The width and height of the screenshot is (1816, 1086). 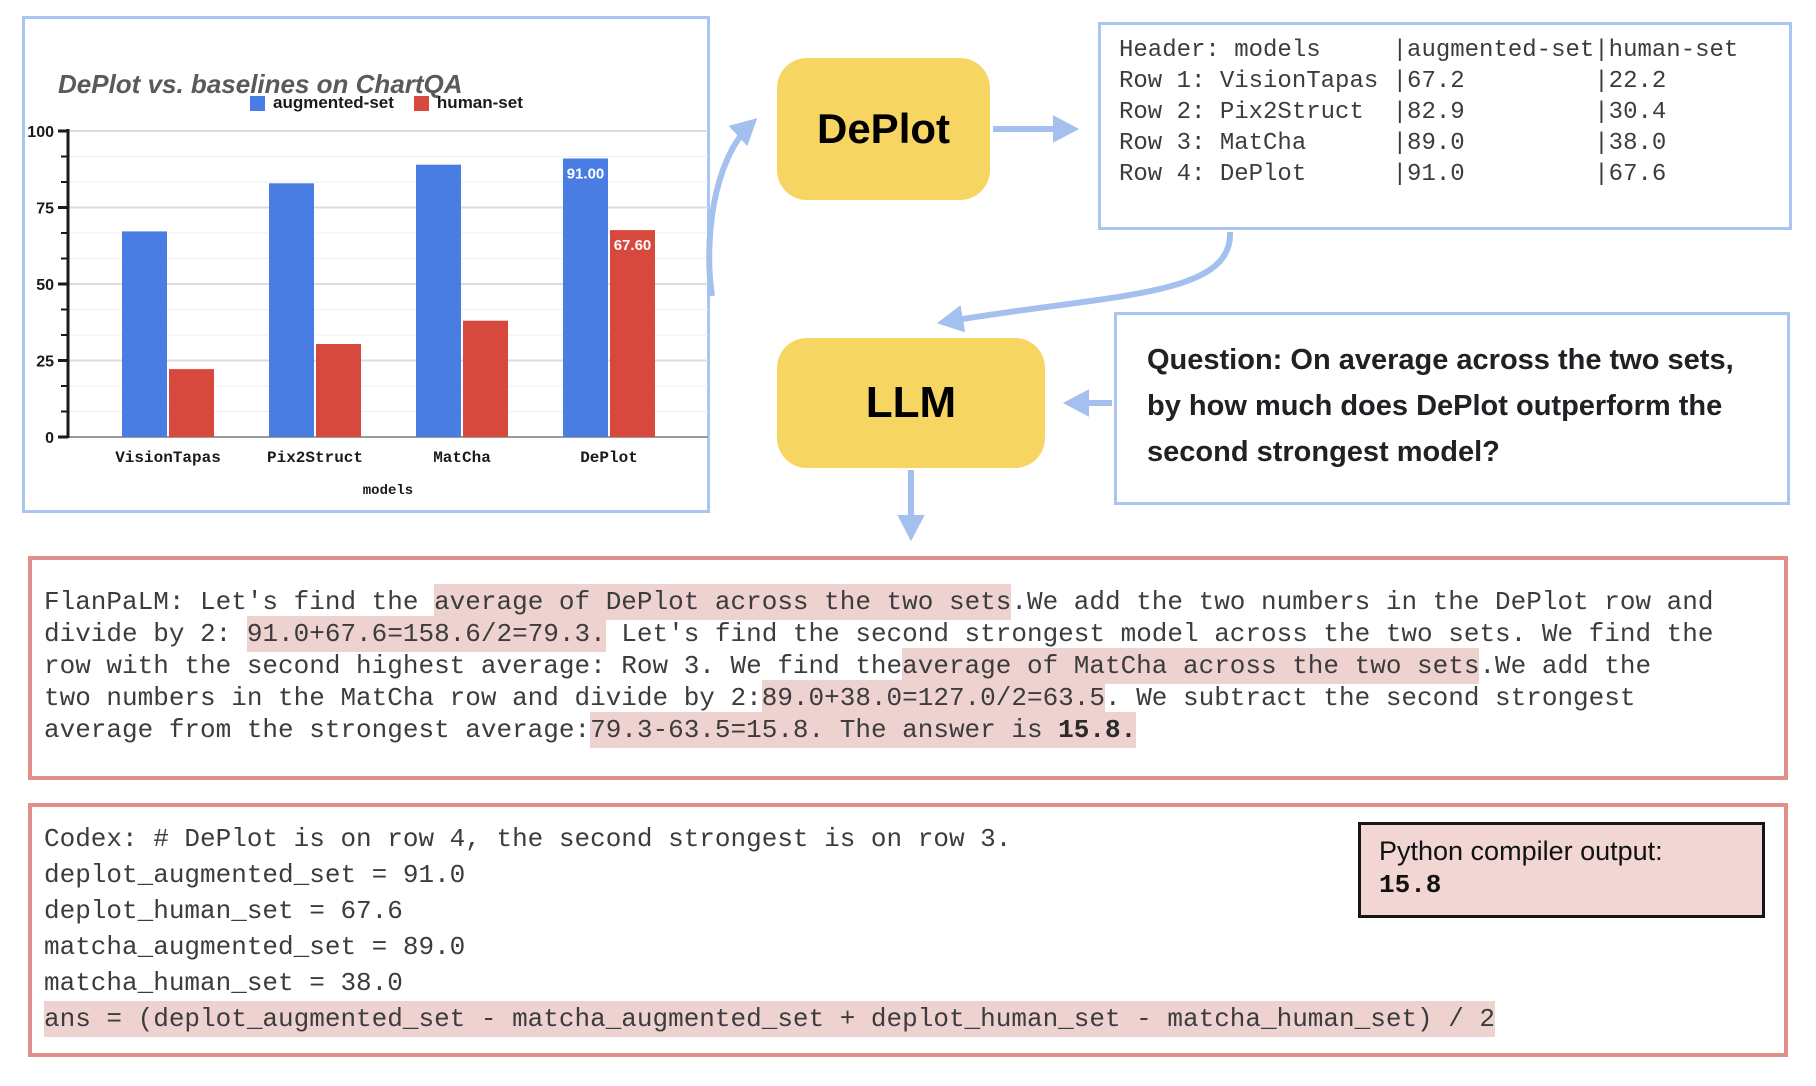 What do you see at coordinates (485, 378) in the screenshot?
I see `bar-human-set-MatCha` at bounding box center [485, 378].